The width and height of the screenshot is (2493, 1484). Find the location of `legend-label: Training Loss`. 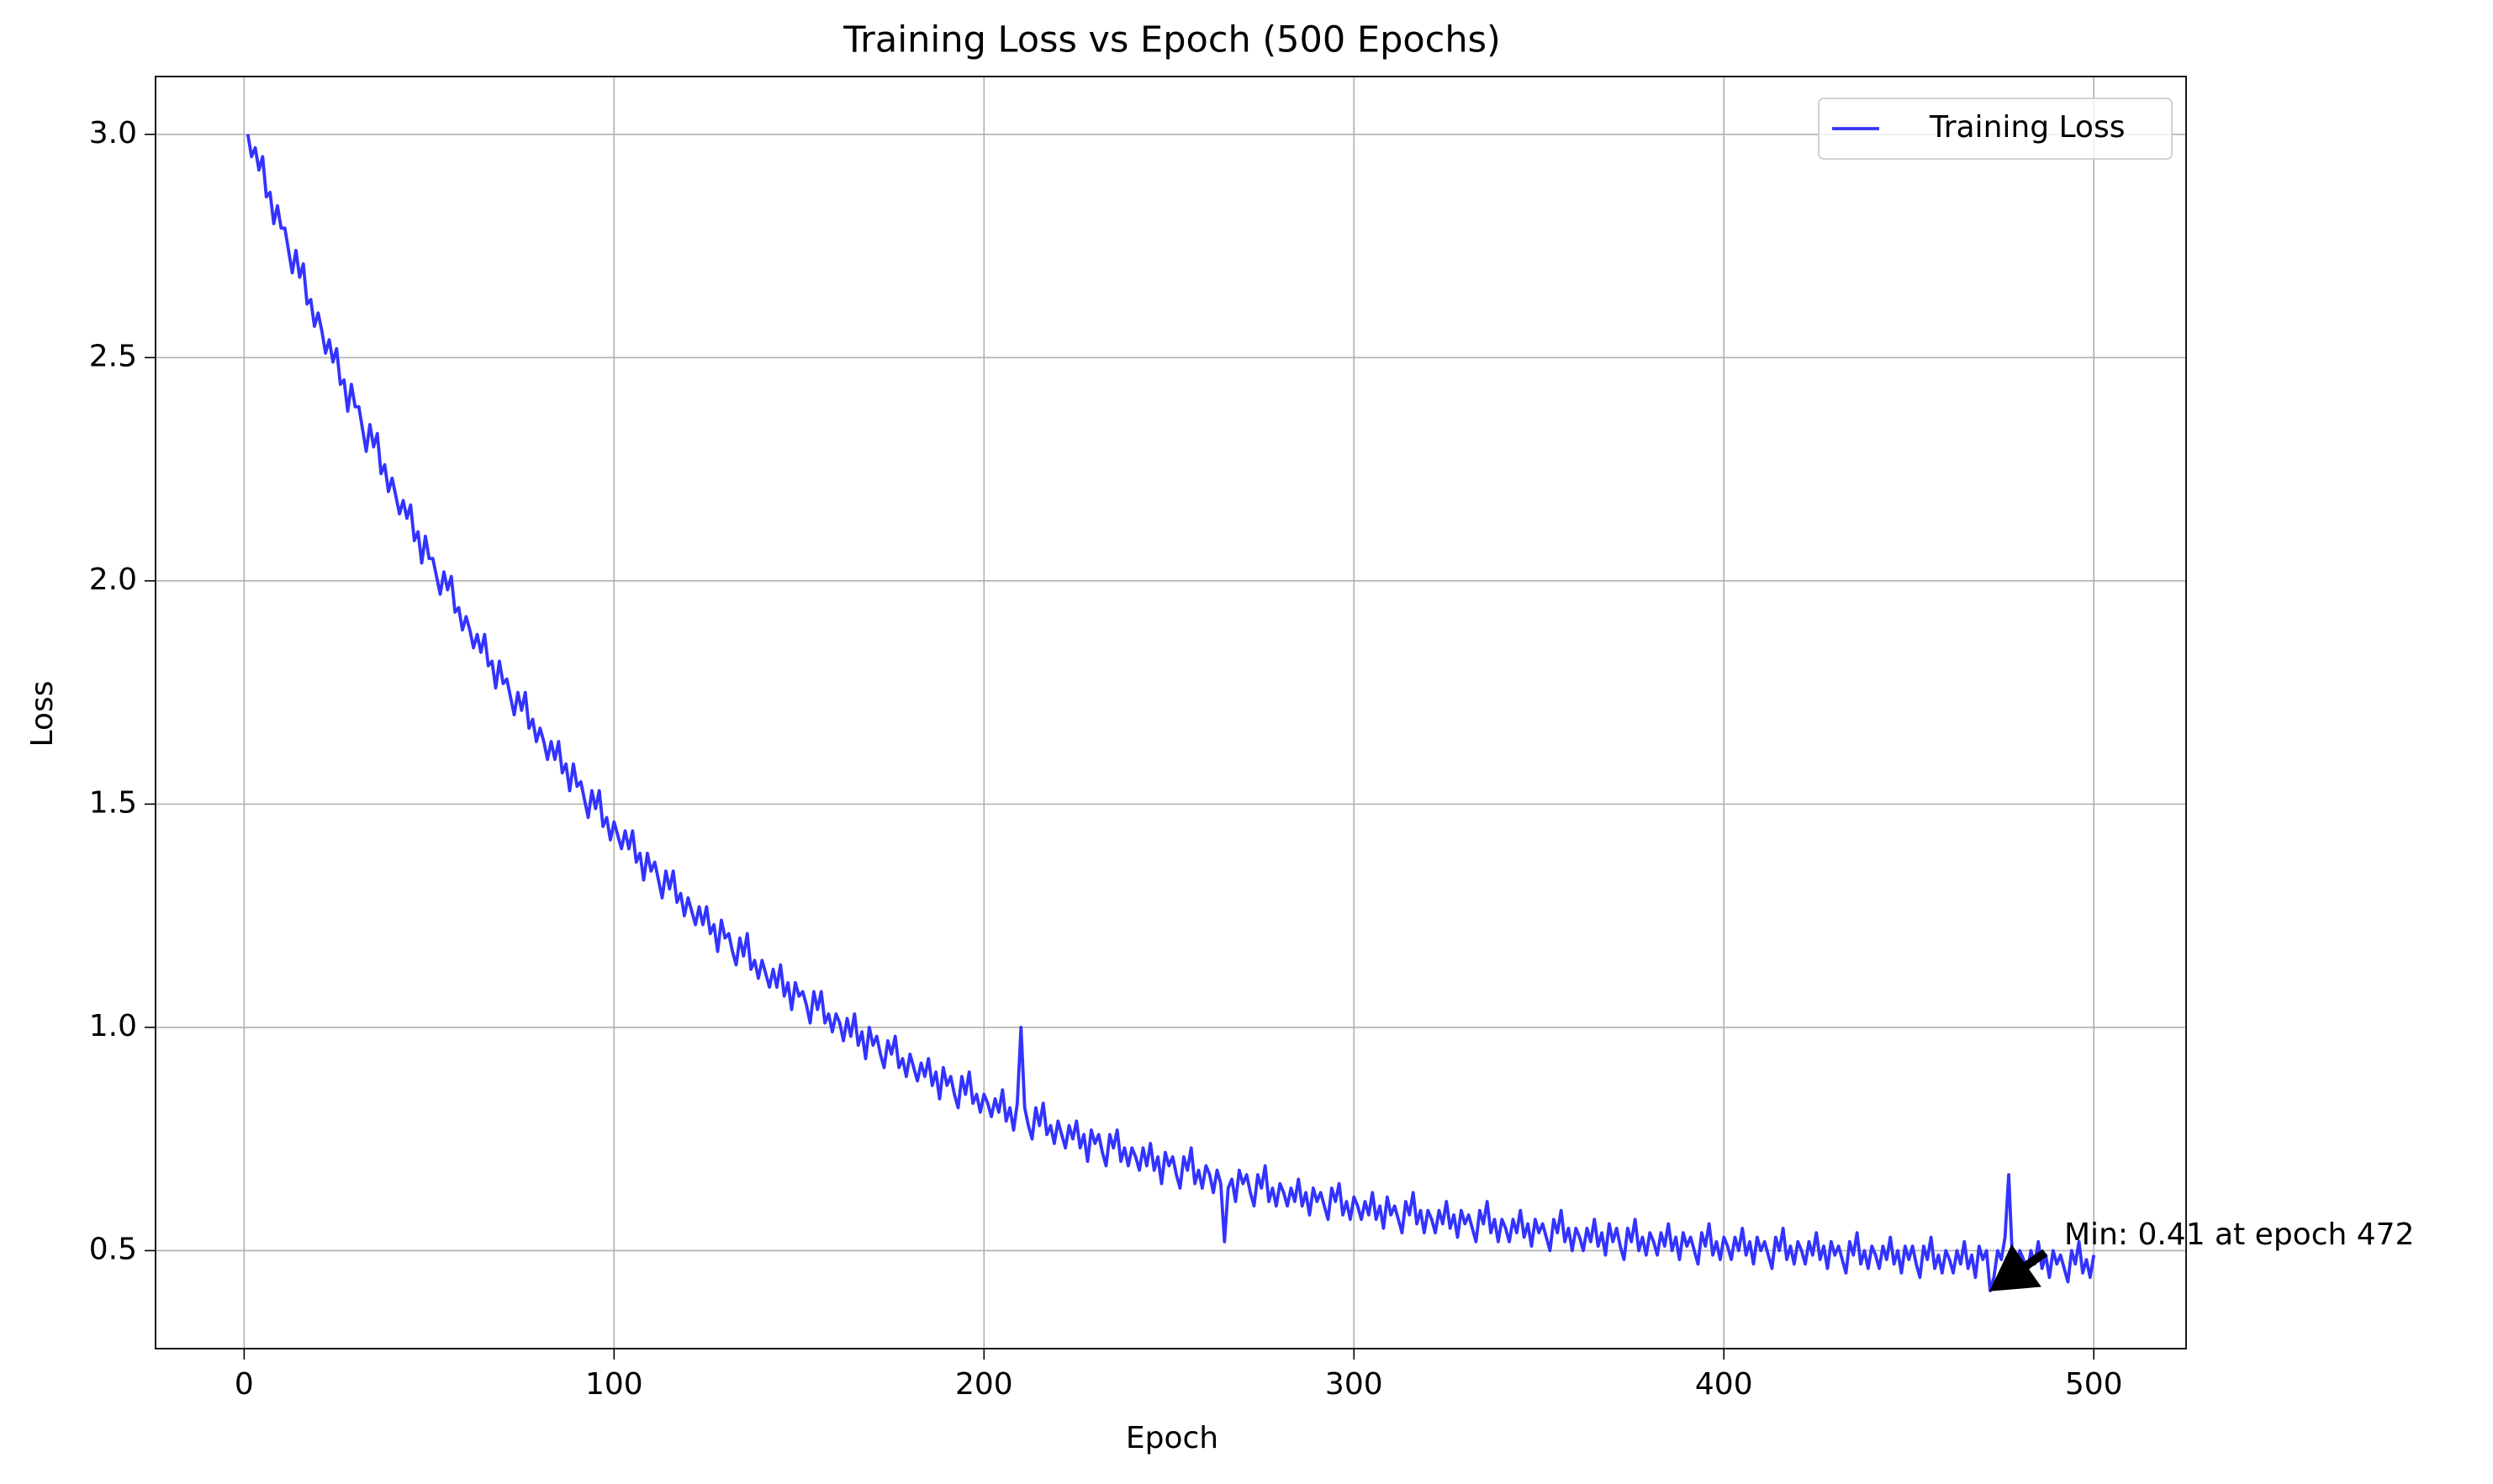

legend-label: Training Loss is located at coordinates (2027, 127).